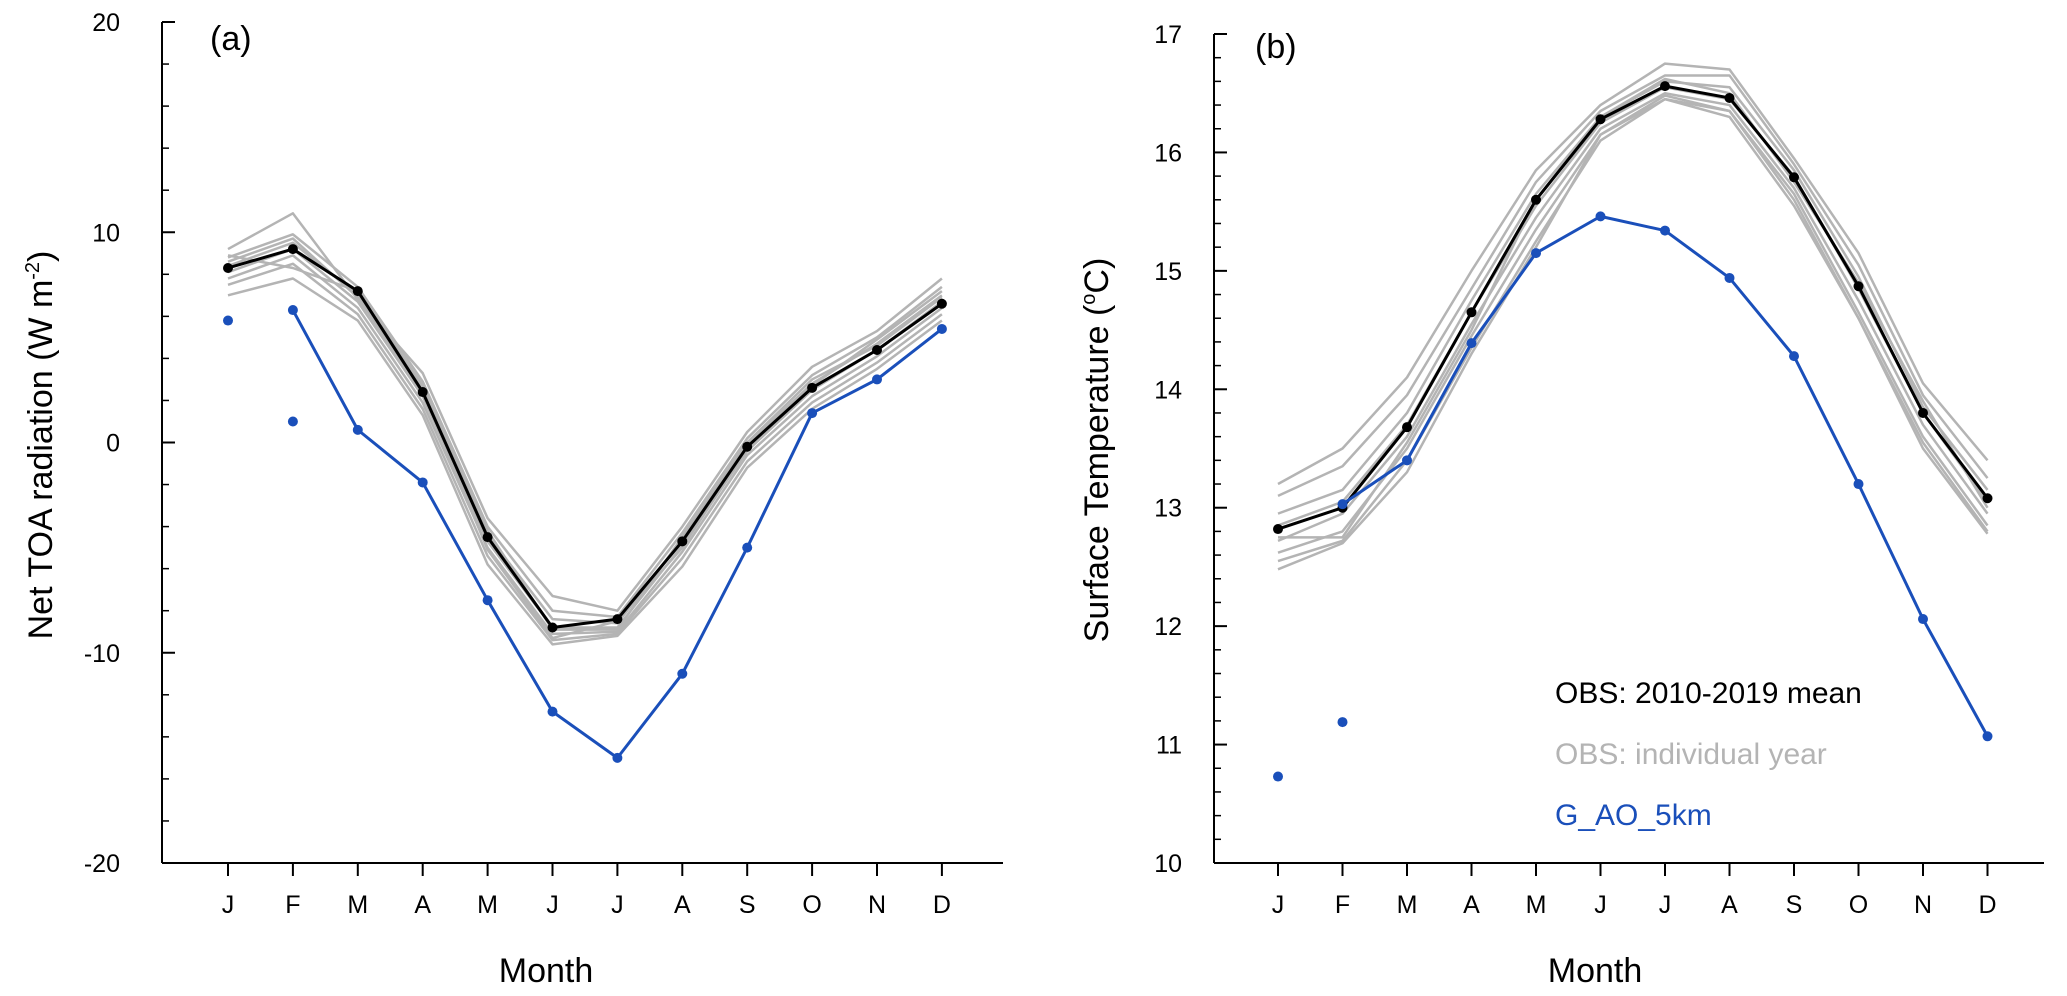 This screenshot has width=2067, height=996. I want to click on legend-model: G_AO_5km, so click(1633, 815).